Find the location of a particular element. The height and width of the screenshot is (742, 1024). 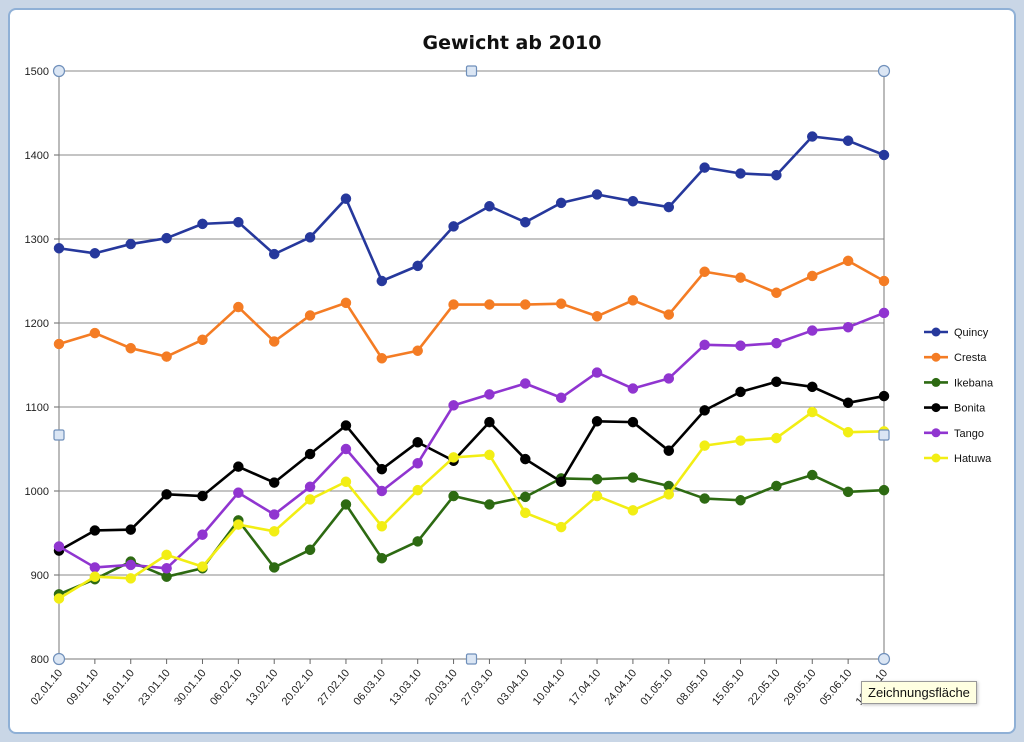

legend-item-ikebana: Ikebana is located at coordinates (959, 383).